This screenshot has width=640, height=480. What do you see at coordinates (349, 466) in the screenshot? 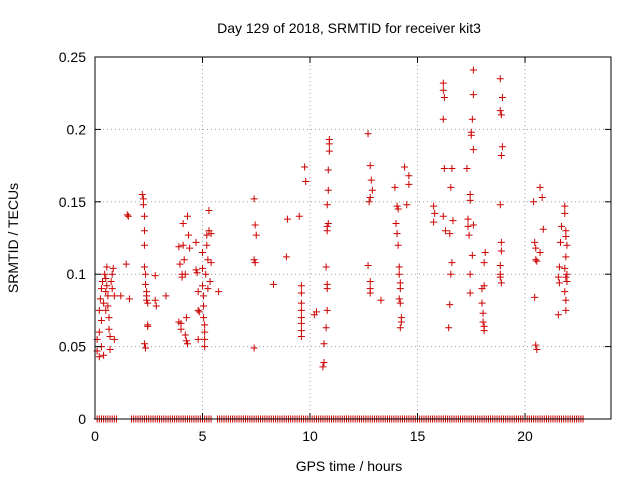
I see `x-axis-label: GPS time / hours` at bounding box center [349, 466].